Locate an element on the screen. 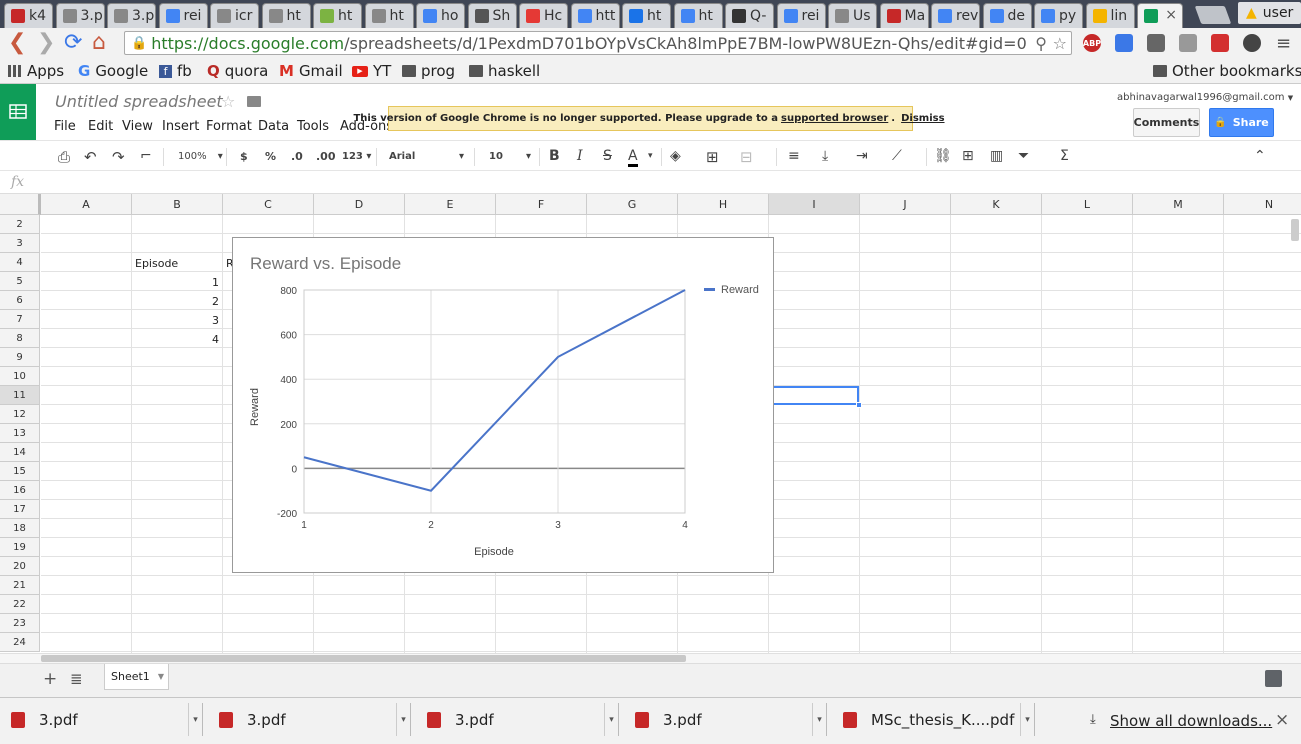  row-header-16: 16 is located at coordinates (20, 490).